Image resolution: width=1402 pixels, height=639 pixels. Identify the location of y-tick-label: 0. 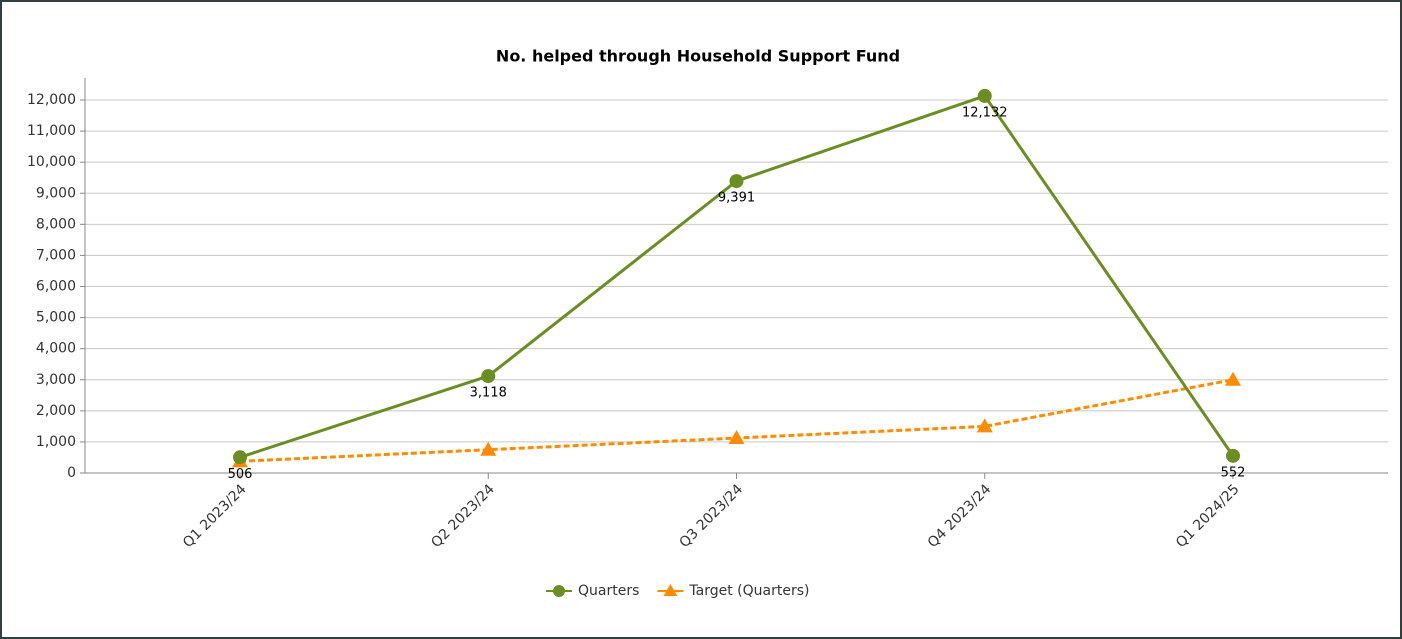
(71, 473).